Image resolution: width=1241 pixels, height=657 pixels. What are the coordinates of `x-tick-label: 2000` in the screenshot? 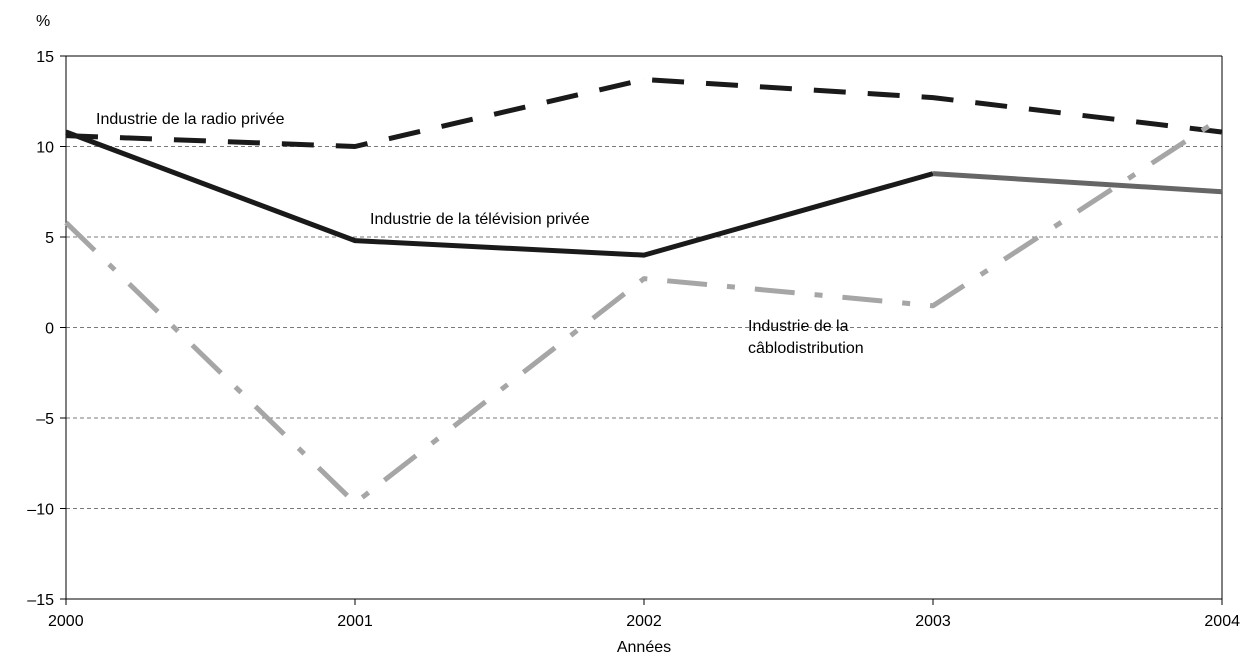 It's located at (66, 621).